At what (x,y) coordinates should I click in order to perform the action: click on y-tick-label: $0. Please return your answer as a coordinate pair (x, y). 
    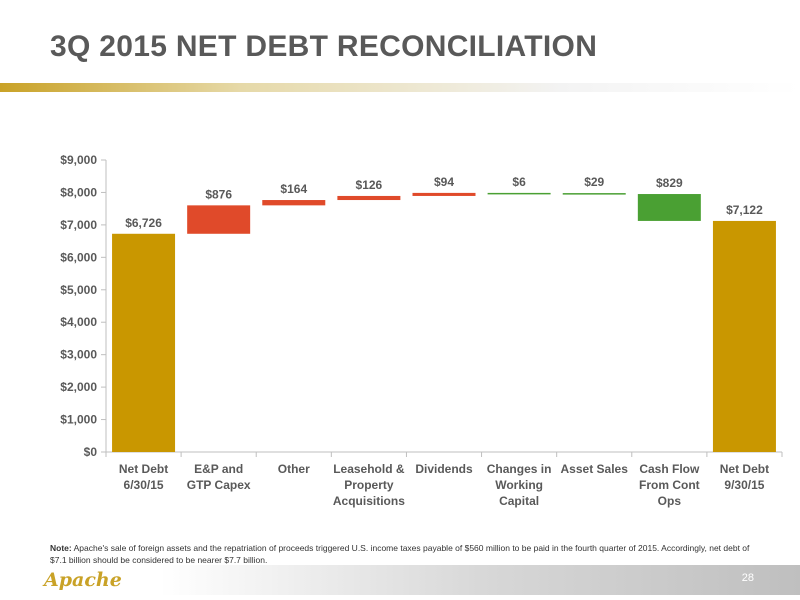
    Looking at the image, I should click on (91, 452).